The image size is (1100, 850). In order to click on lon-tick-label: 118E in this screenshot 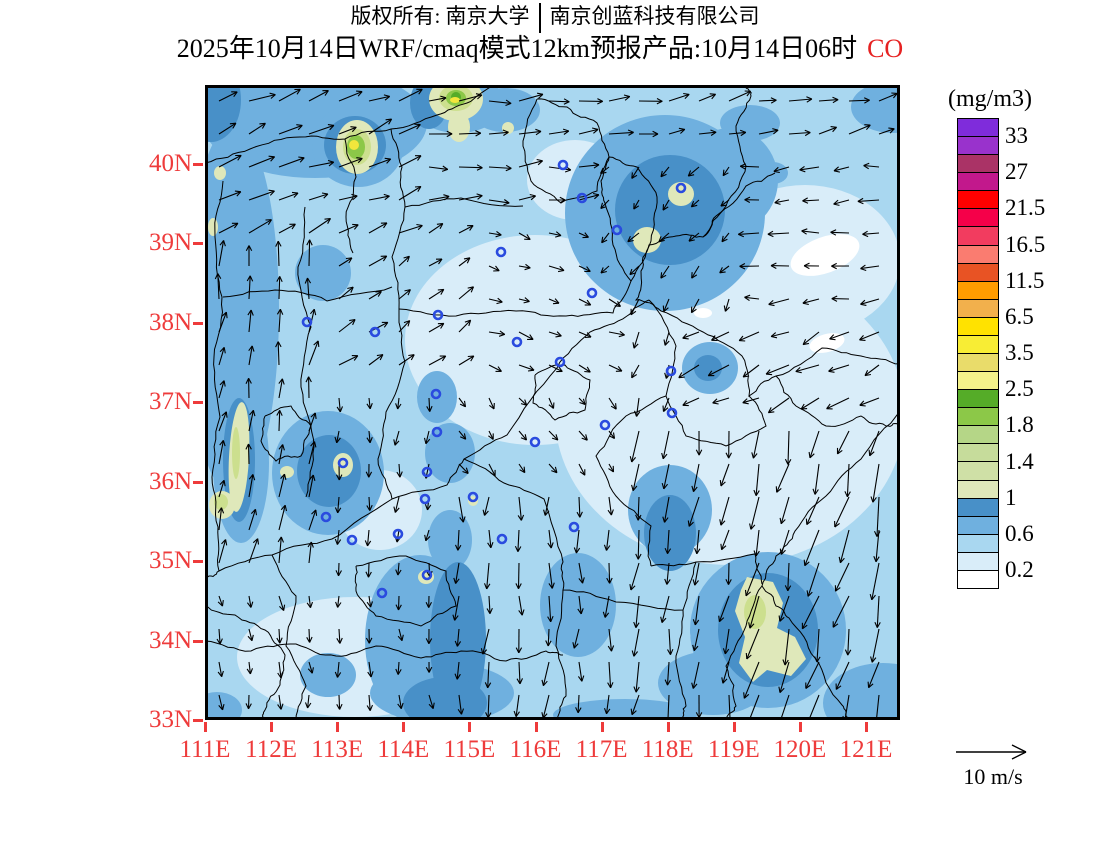, I will do `click(667, 749)`.